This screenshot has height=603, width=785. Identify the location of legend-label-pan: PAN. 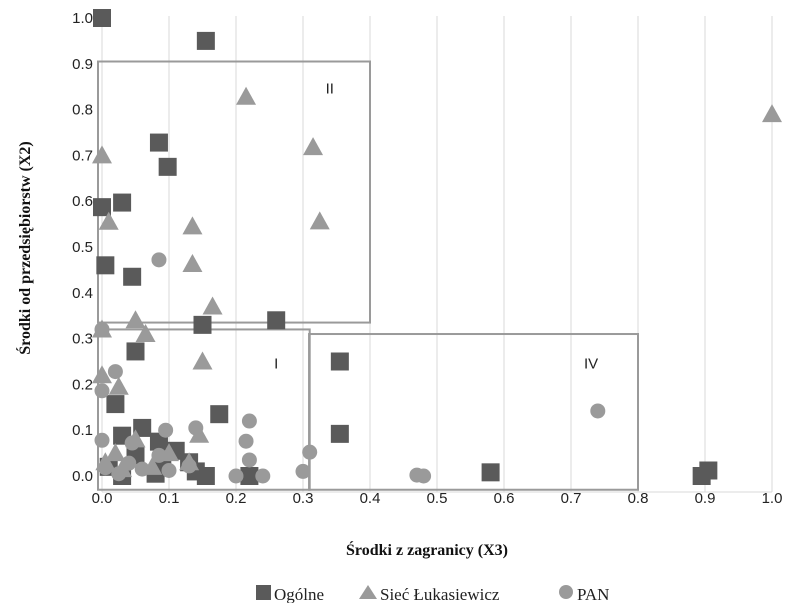
(593, 594).